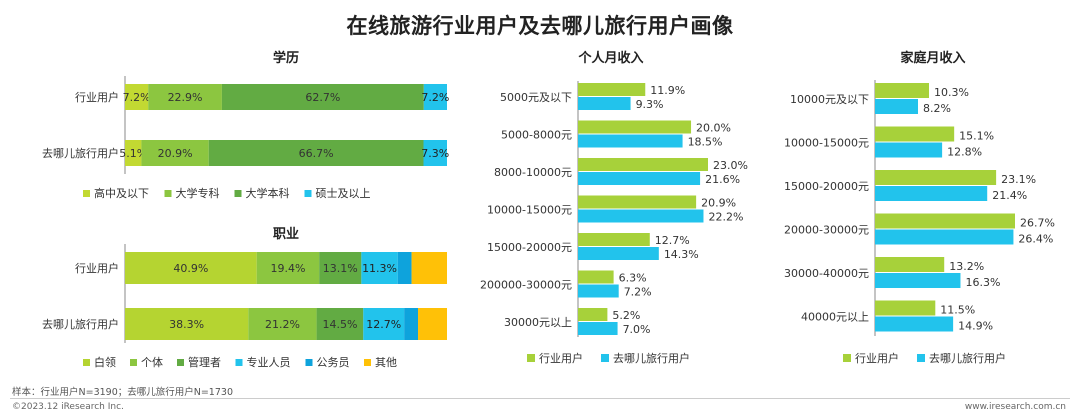  What do you see at coordinates (383, 324) in the screenshot?
I see `data-label: 12.7%` at bounding box center [383, 324].